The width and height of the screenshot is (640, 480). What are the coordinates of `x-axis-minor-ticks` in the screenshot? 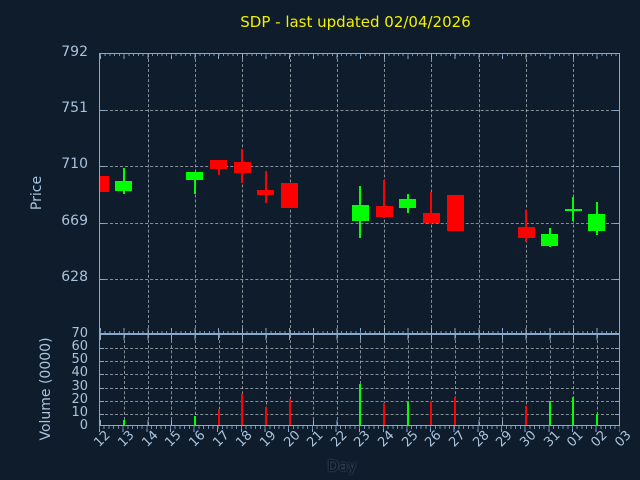 It's located at (359, 427).